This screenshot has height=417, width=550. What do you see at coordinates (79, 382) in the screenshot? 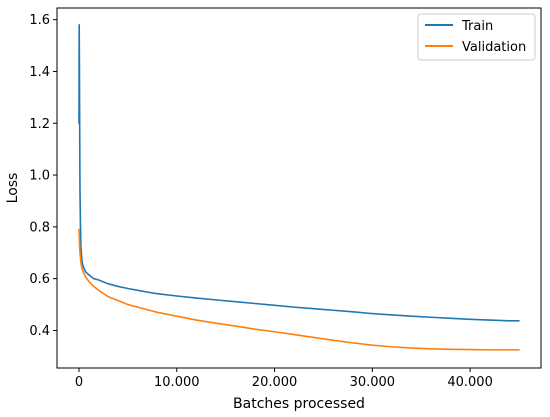
I see `x-tick-label: 0` at bounding box center [79, 382].